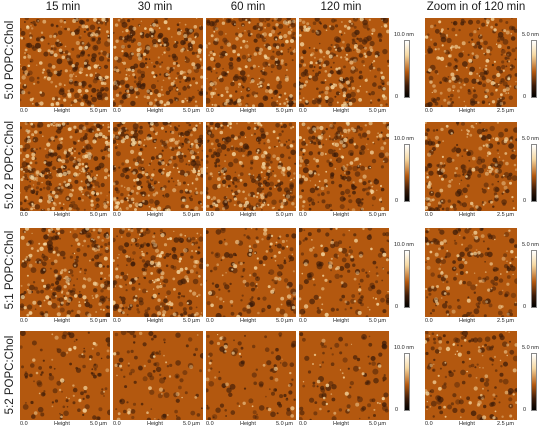 The height and width of the screenshot is (441, 550). What do you see at coordinates (476, 7) in the screenshot?
I see `col-title-zoom: Zoom in of 120 min` at bounding box center [476, 7].